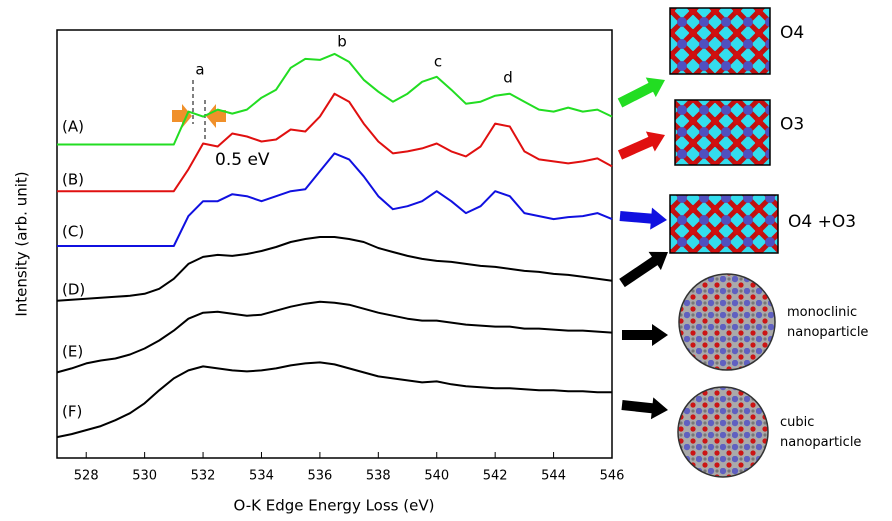 This screenshot has width=892, height=521. Describe the element at coordinates (378, 476) in the screenshot. I see `x-tick-label: 538` at that location.